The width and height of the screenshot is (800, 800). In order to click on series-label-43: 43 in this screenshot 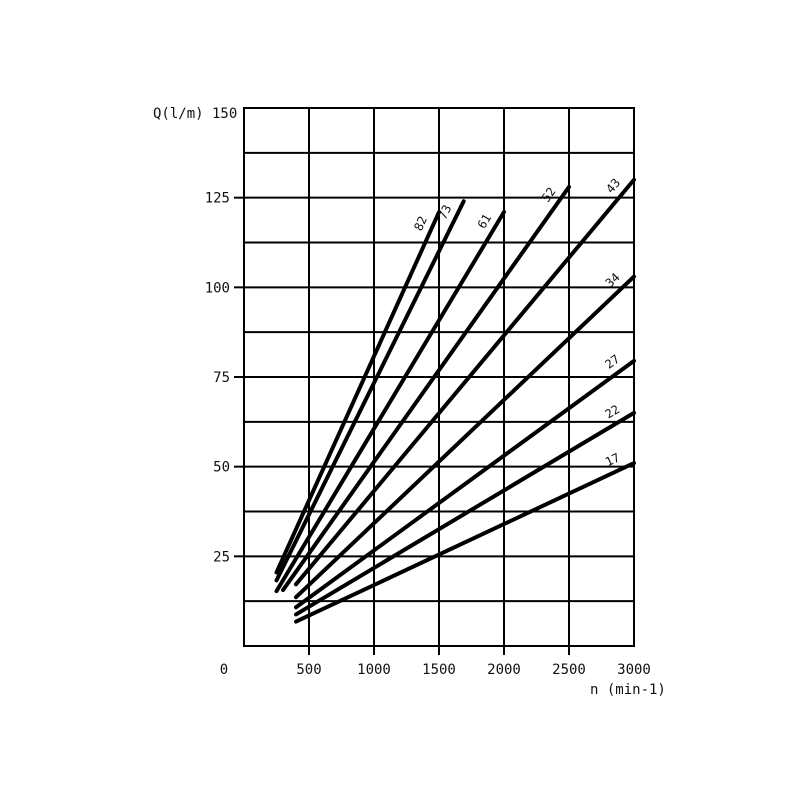, I will do `click(613, 186)`.